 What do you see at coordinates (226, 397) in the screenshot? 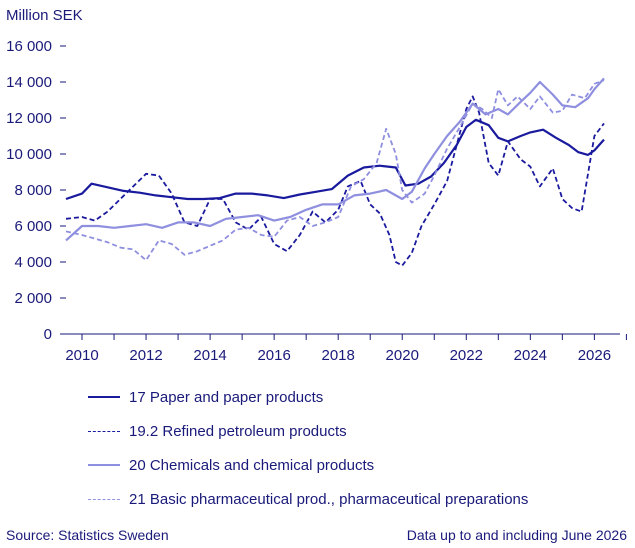
I see `legend-label: 17 Paper and paper products` at bounding box center [226, 397].